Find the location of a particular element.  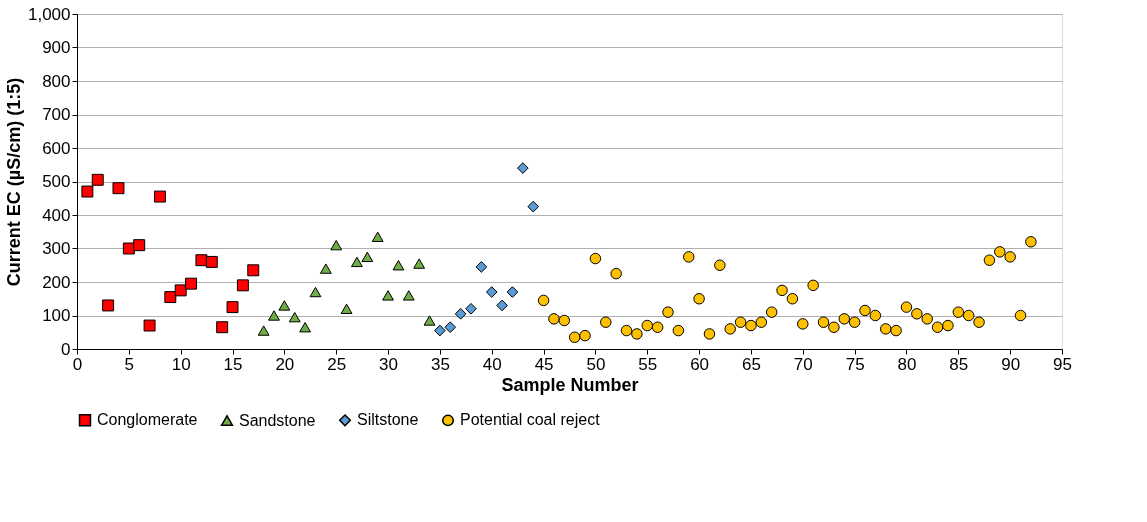

x-tick-label: 85 is located at coordinates (959, 364).